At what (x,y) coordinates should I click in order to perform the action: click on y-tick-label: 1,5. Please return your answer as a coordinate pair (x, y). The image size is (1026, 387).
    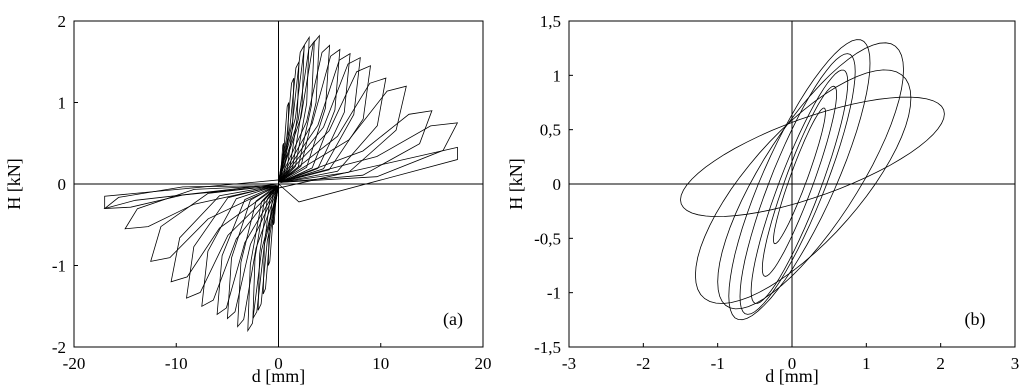
    Looking at the image, I should click on (550, 21).